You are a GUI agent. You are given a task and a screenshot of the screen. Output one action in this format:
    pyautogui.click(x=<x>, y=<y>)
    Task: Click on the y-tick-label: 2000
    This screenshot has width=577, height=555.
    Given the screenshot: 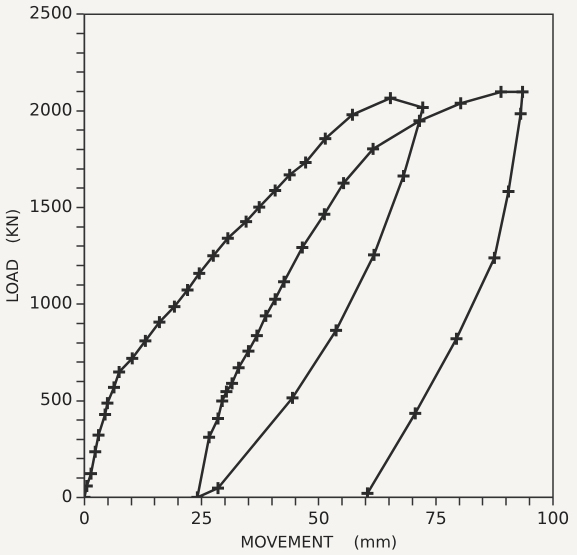 What is the action you would take?
    pyautogui.click(x=50, y=110)
    